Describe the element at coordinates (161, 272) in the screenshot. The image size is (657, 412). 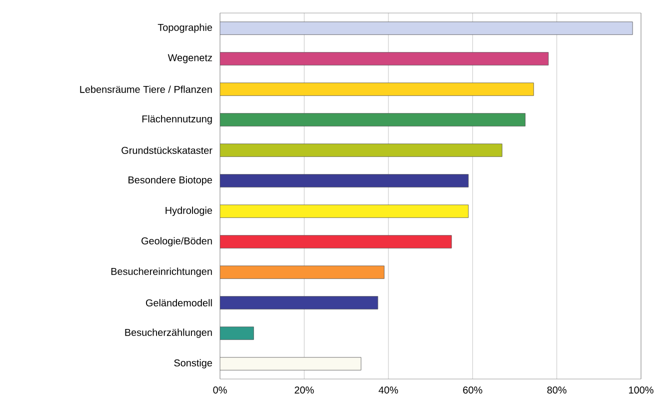
I see `y-tick-label: Besuchereinrichtungen` at that location.